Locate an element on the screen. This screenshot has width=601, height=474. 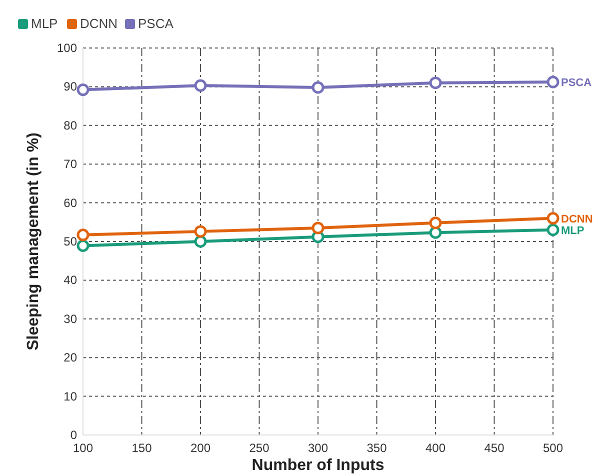
x-tick-label: 500 is located at coordinates (553, 448).